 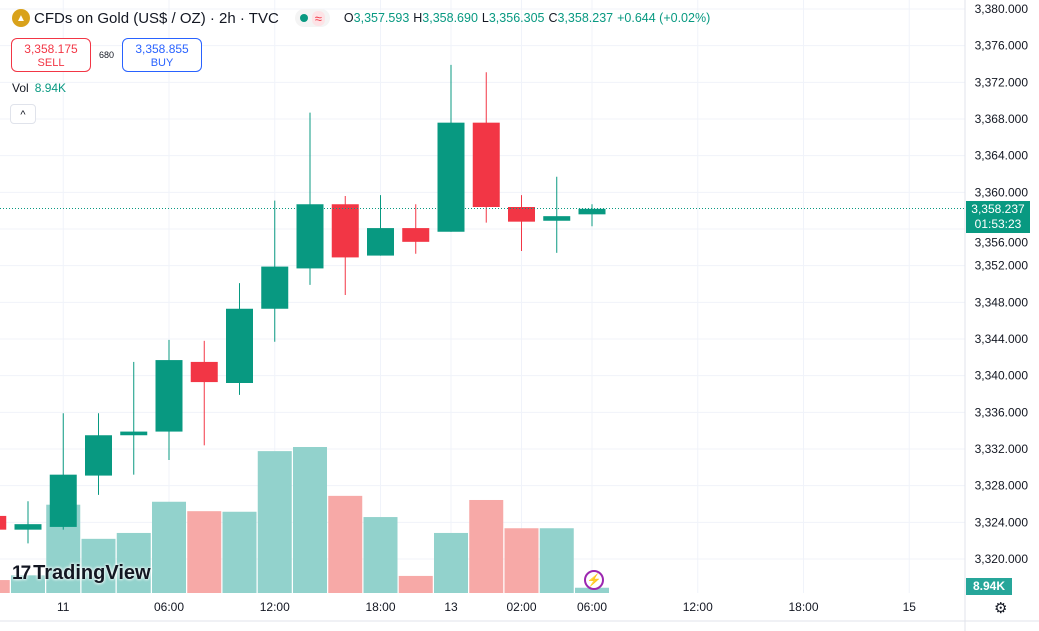 I want to click on trade-panel: 3,358.175 SELL 680 3,358.855 BUY, so click(x=107, y=55).